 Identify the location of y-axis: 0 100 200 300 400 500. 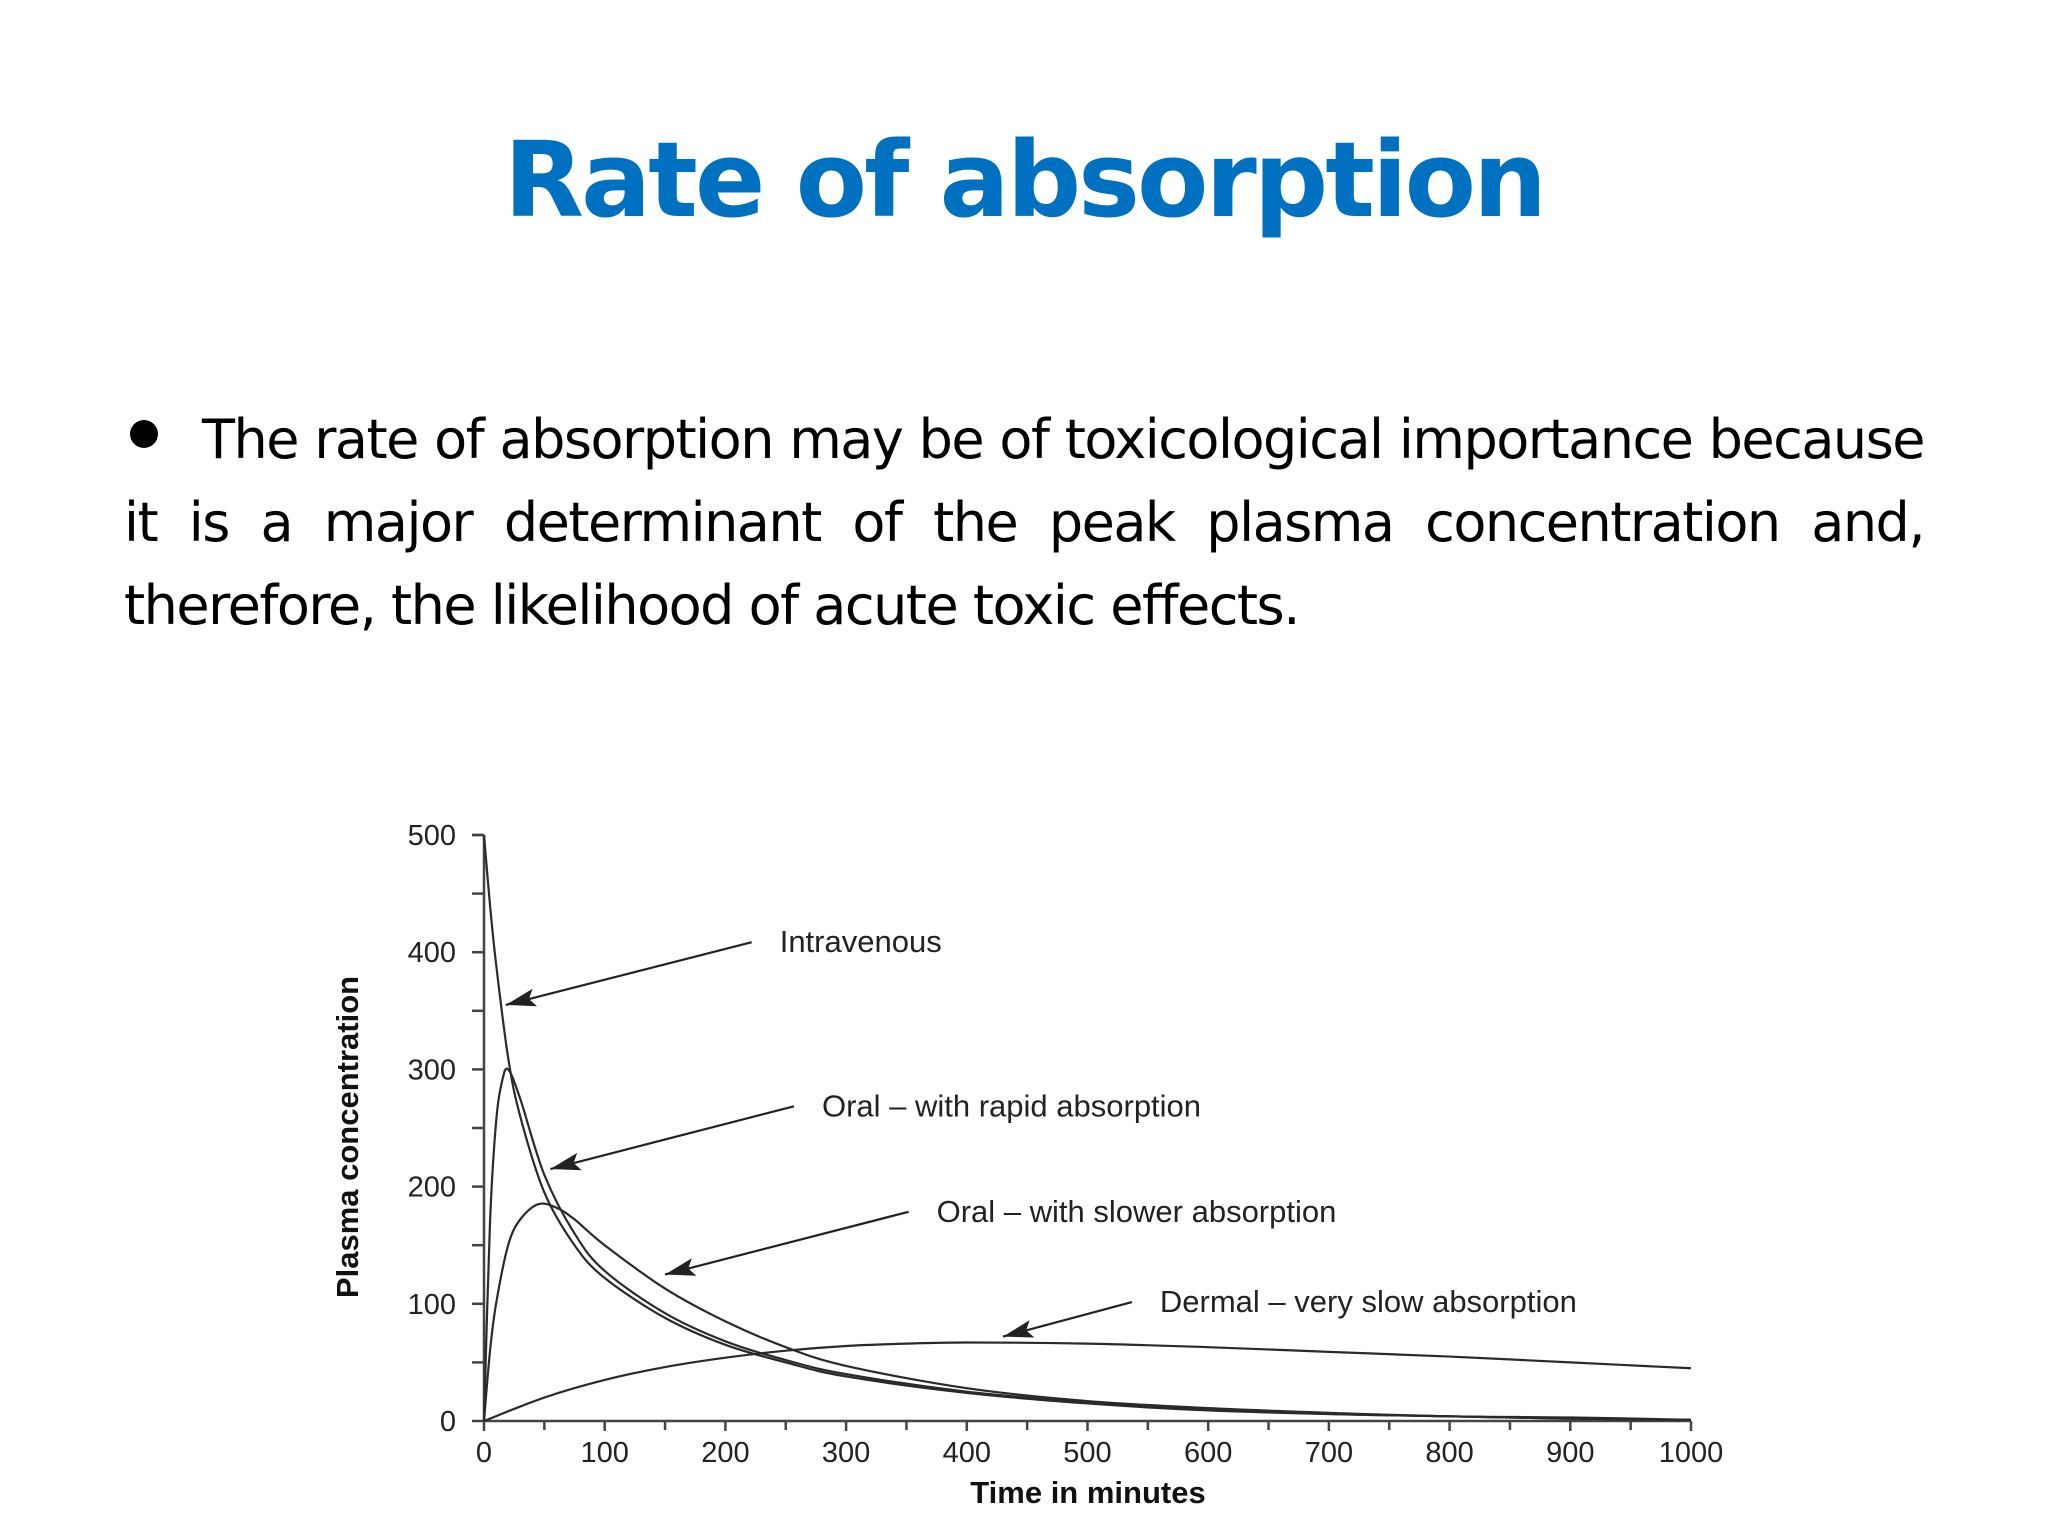
(447, 1129).